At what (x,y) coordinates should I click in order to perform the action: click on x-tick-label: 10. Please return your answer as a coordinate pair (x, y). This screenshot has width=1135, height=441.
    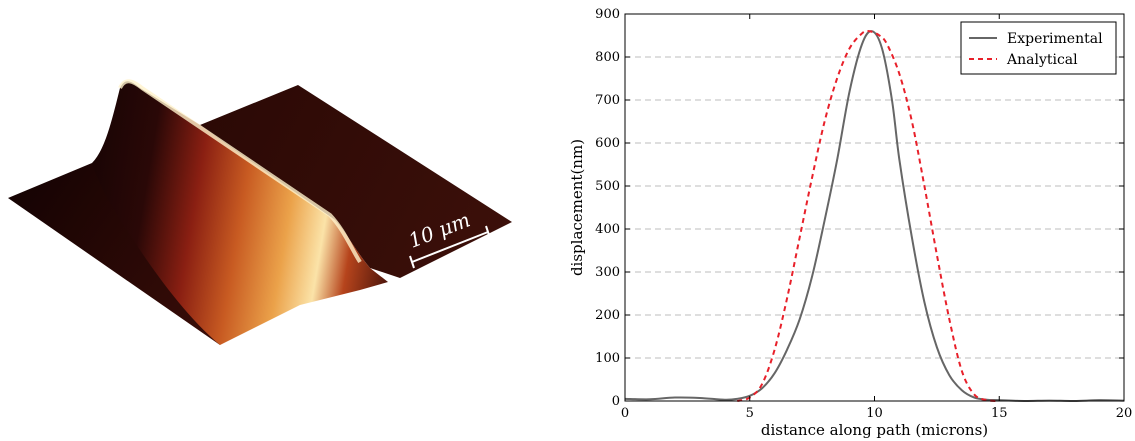
    Looking at the image, I should click on (874, 413).